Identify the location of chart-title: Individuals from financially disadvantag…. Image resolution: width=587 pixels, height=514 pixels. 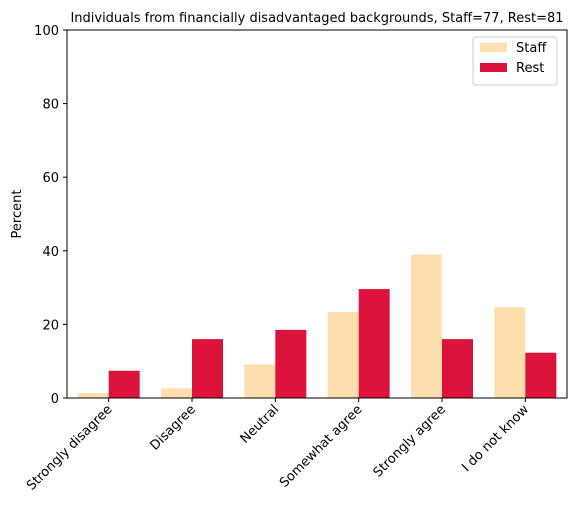
(316, 18).